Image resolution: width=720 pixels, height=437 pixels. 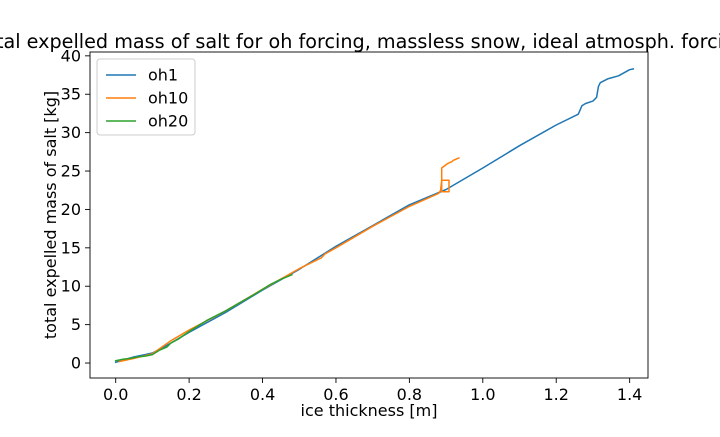 I want to click on y-tick-label: 20, so click(x=71, y=209).